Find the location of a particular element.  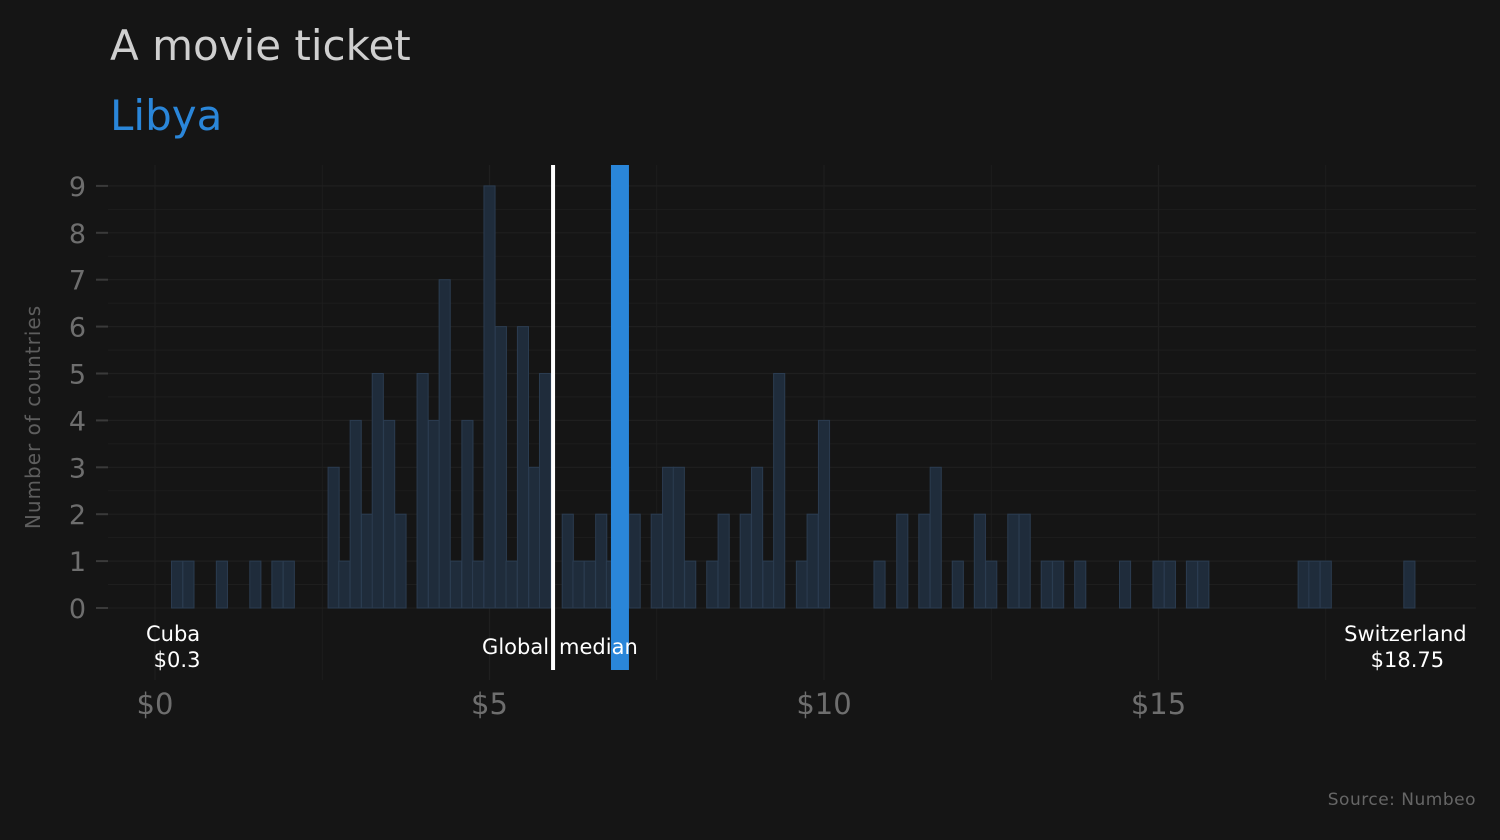

global-median-line is located at coordinates (553, 417).